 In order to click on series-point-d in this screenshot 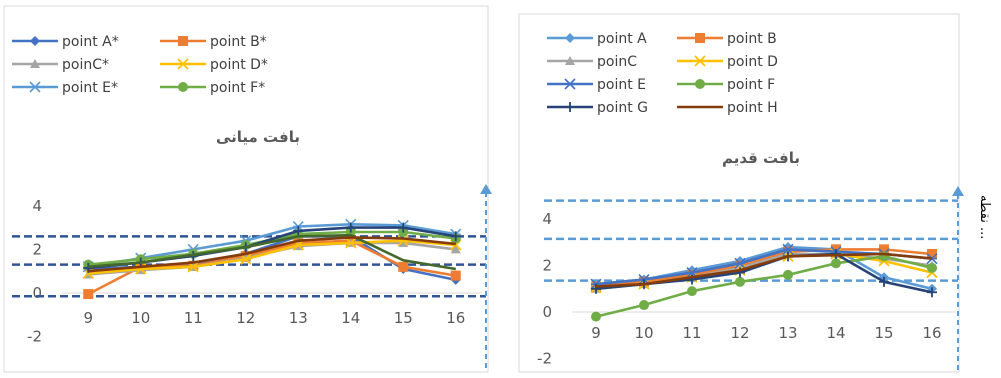, I will do `click(272, 257)`.